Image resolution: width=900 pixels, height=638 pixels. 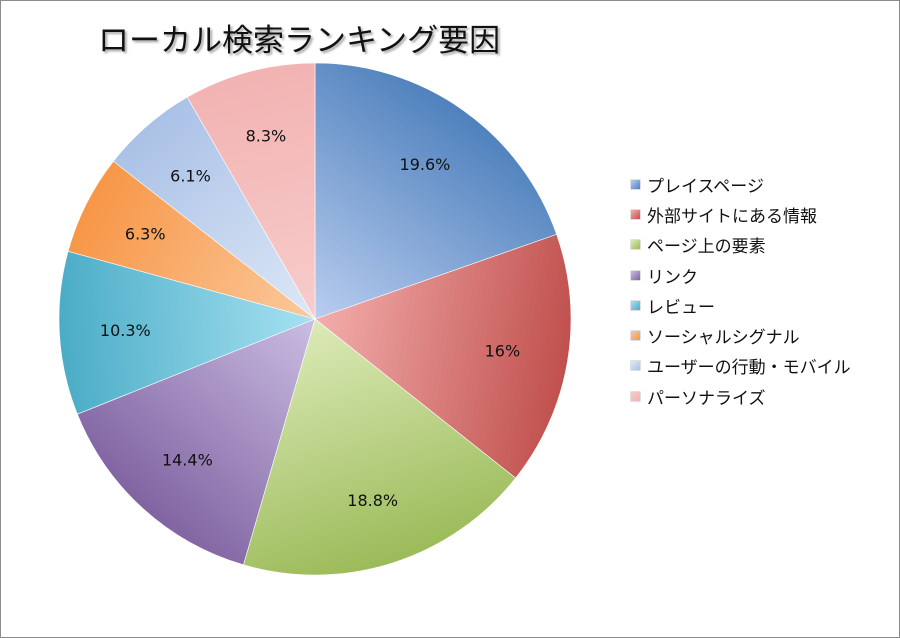 I want to click on legend-item: ユーザーの行動・モバイル, so click(x=741, y=366).